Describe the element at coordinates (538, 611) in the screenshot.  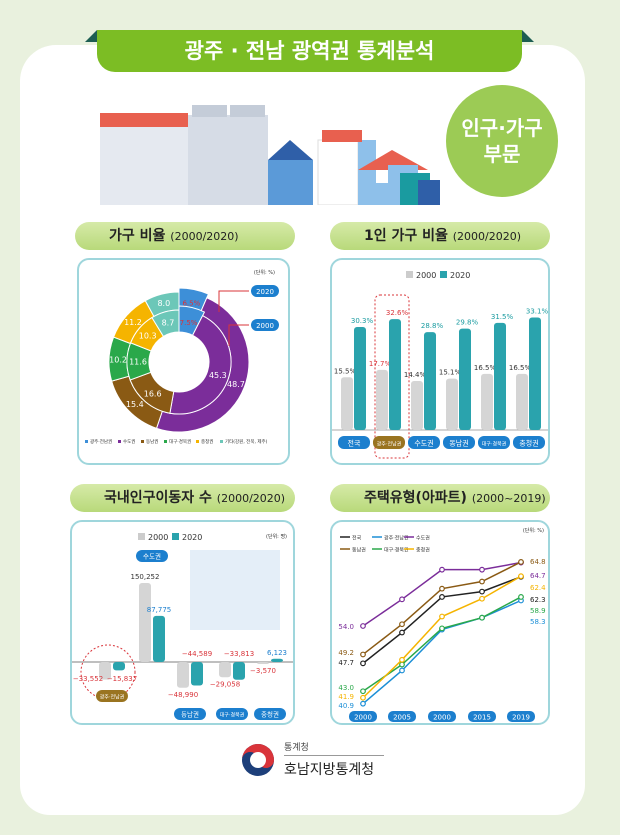
I see `end-value-label: 58.9` at that location.